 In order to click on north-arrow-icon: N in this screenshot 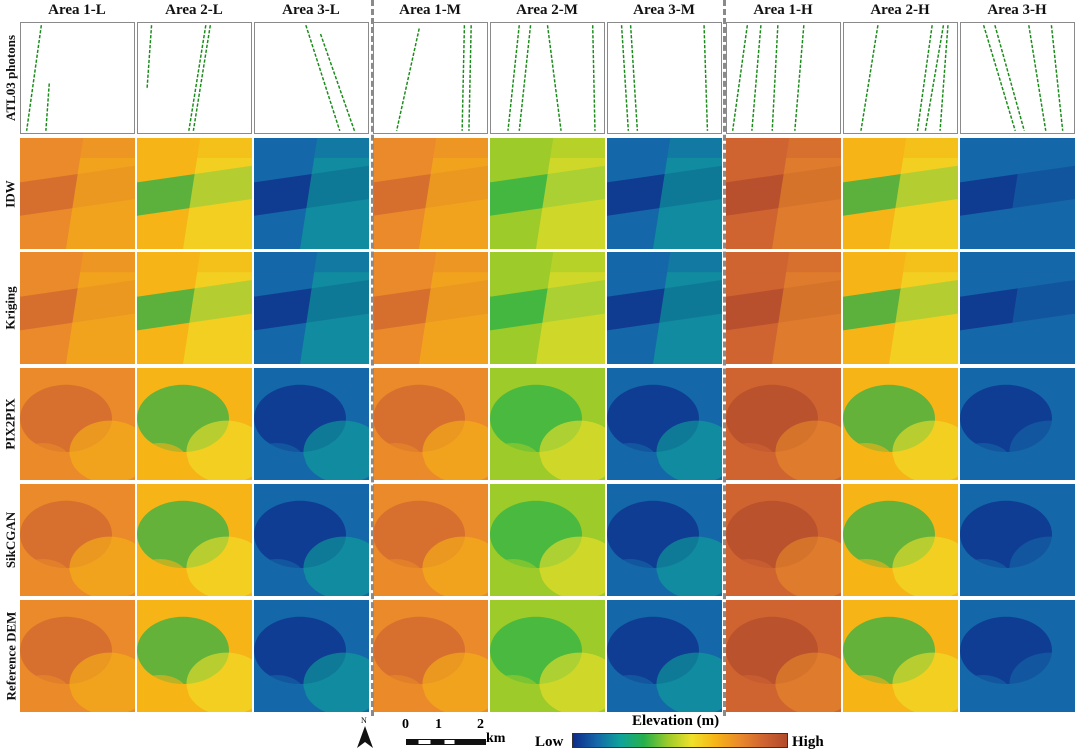, I will do `click(365, 733)`.